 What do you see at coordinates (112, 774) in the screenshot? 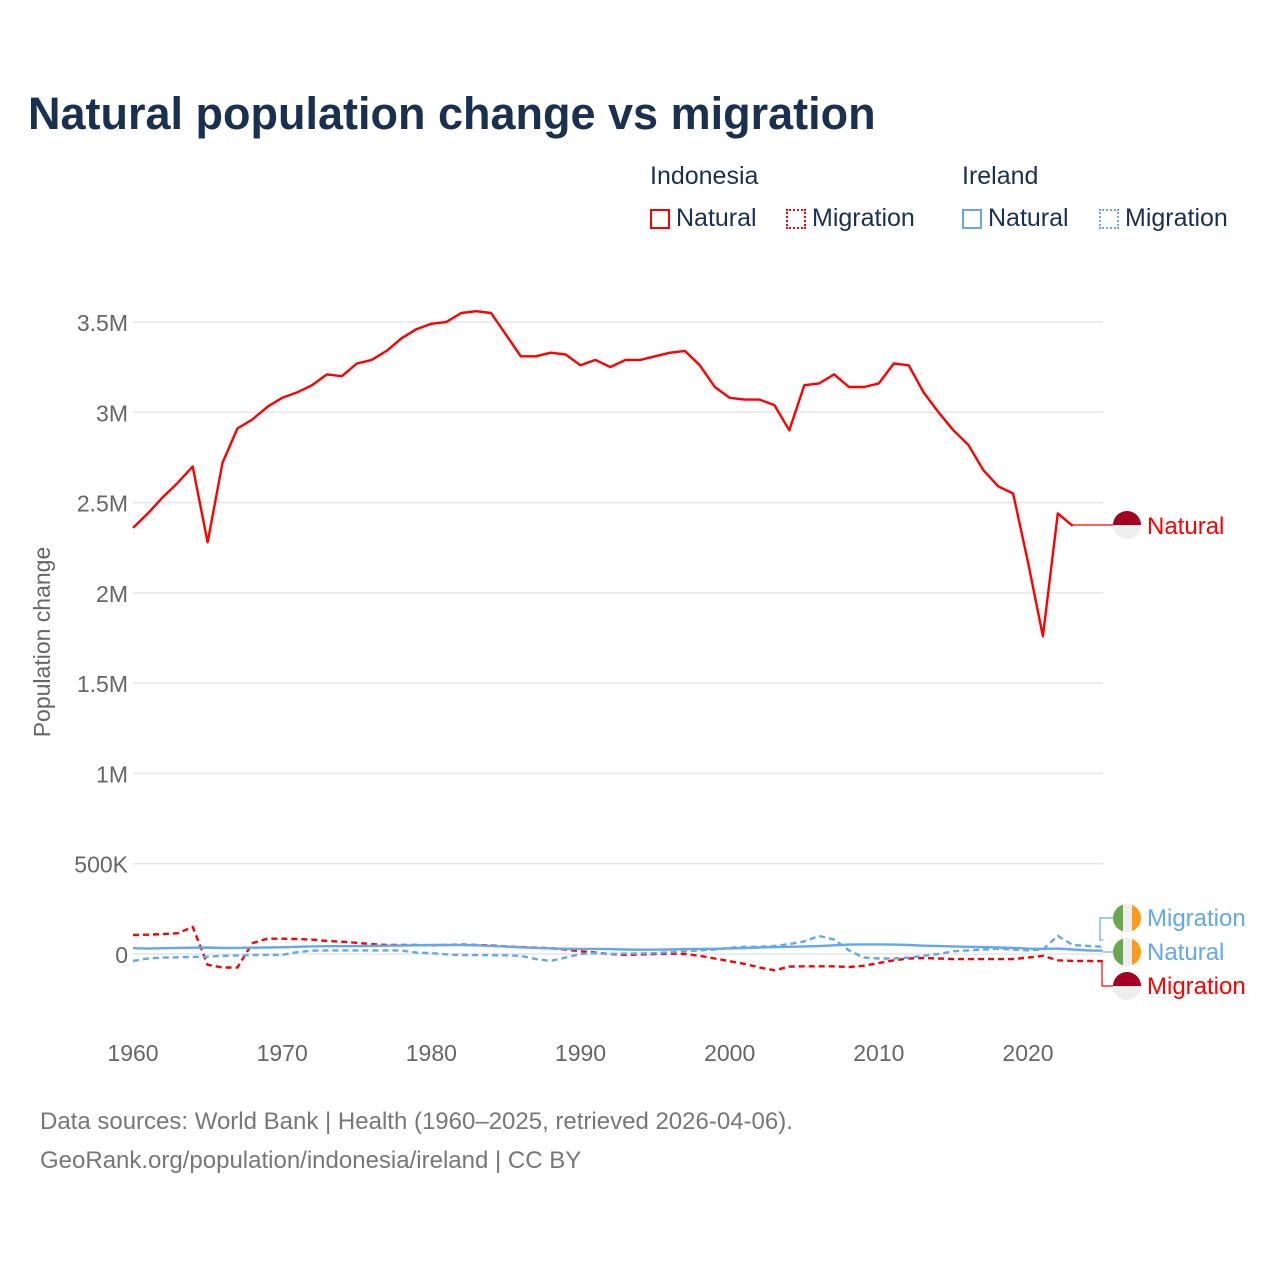
I see `y-tick-label: 1M` at bounding box center [112, 774].